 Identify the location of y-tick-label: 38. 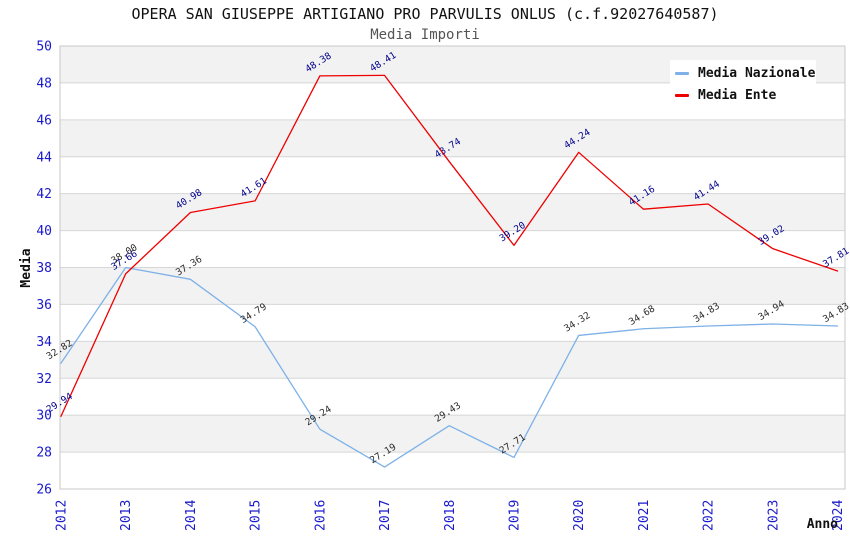
(44, 268).